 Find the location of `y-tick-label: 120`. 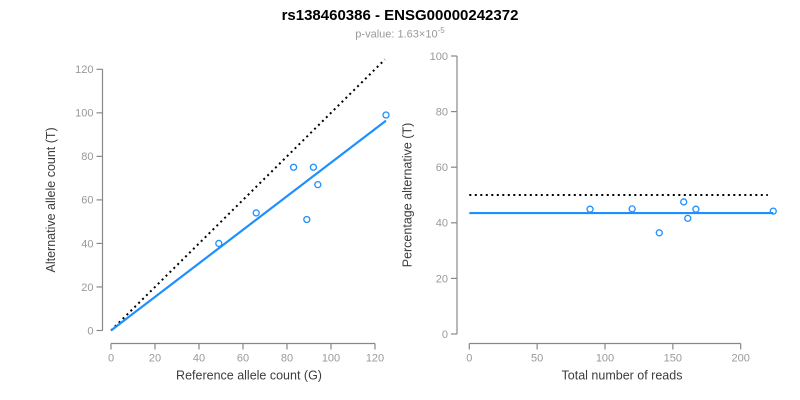

y-tick-label: 120 is located at coordinates (84, 70).